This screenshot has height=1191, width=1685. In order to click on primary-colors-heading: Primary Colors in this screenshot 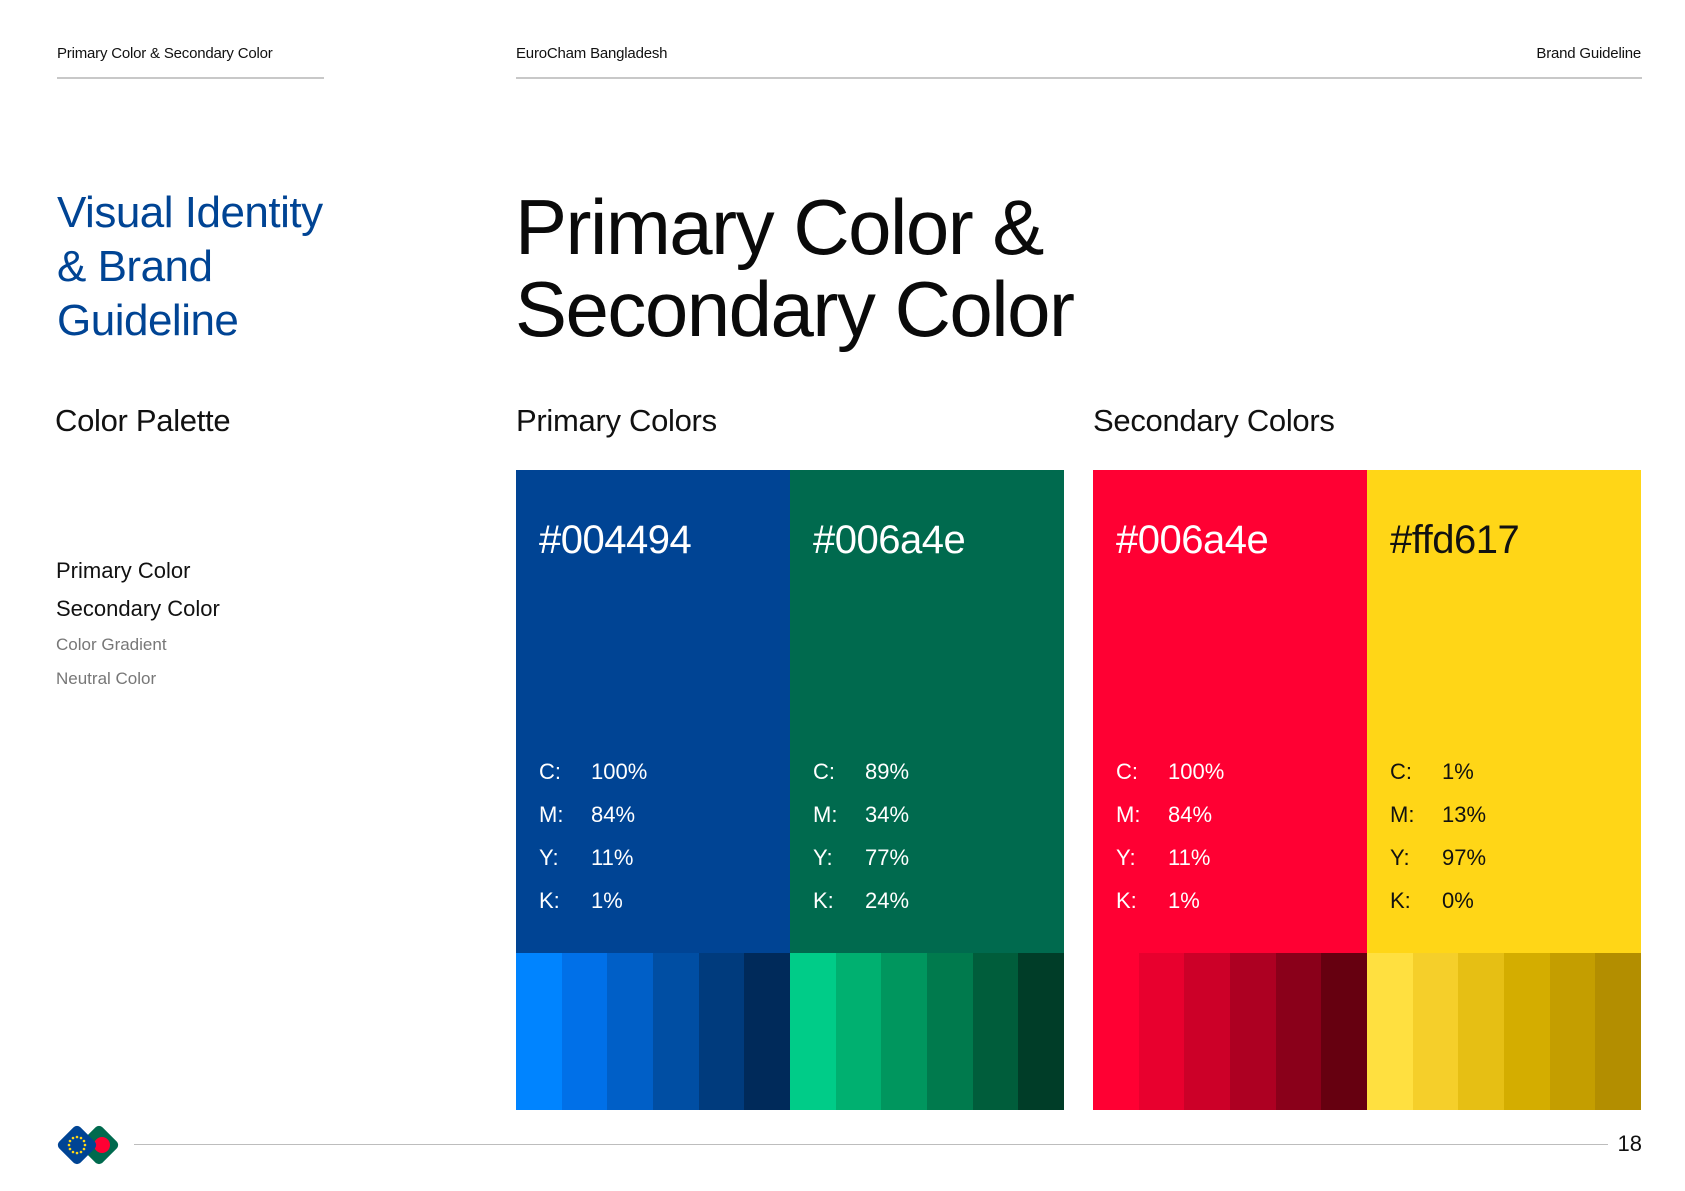, I will do `click(616, 420)`.